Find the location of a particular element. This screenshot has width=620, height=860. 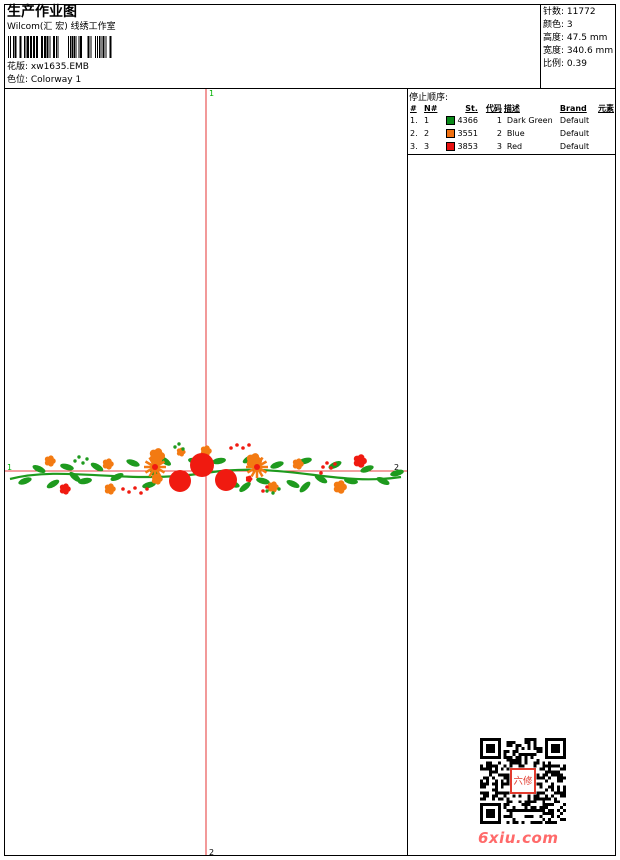

axis-label-bottom: 2 is located at coordinates (211, 851).